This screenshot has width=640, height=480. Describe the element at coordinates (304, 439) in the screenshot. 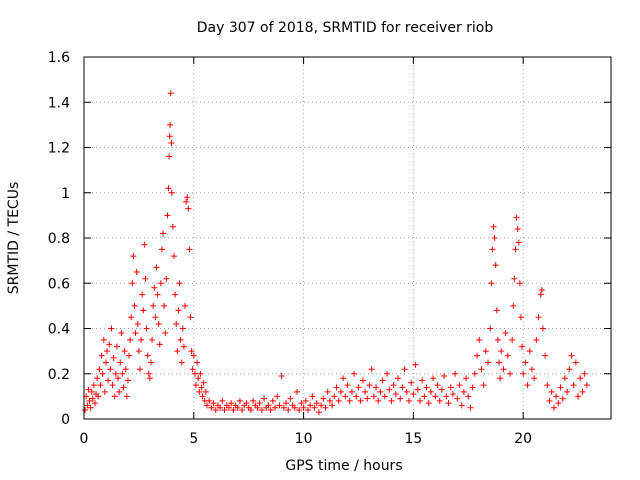

I see `x-tick-label: 10` at that location.